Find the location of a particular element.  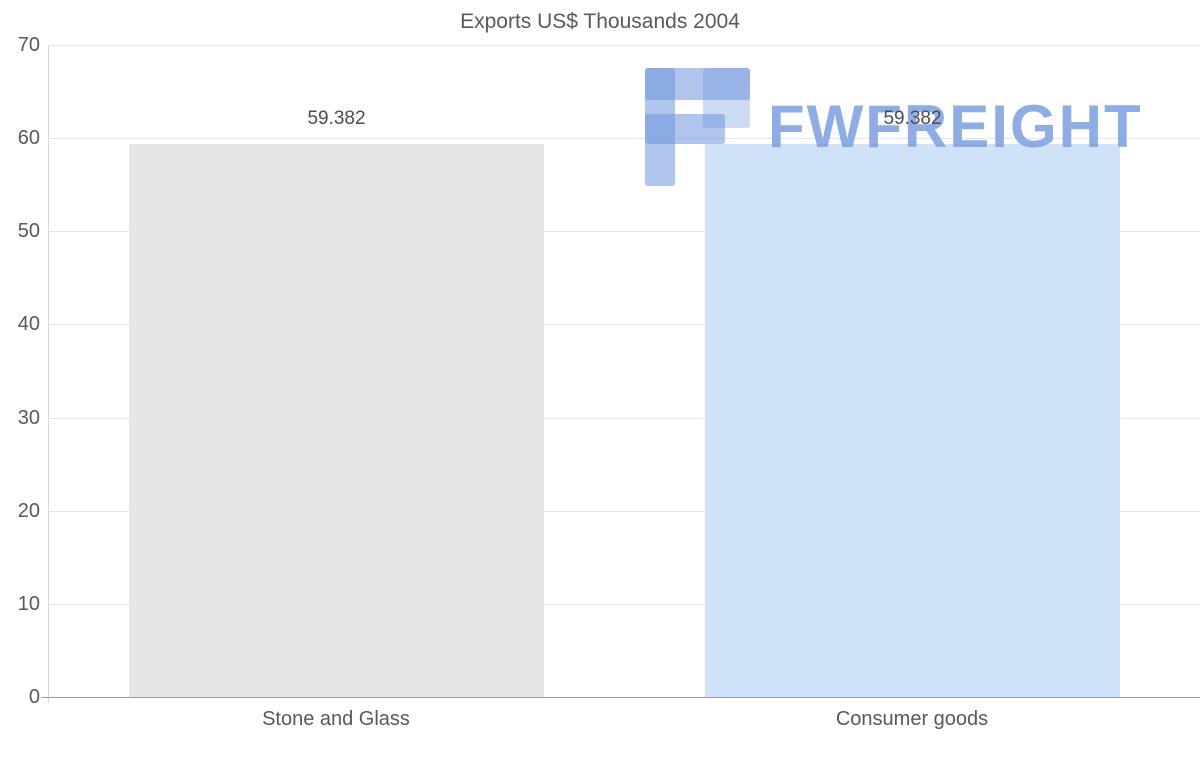

y-axis-tick-label: 70 is located at coordinates (28, 45).